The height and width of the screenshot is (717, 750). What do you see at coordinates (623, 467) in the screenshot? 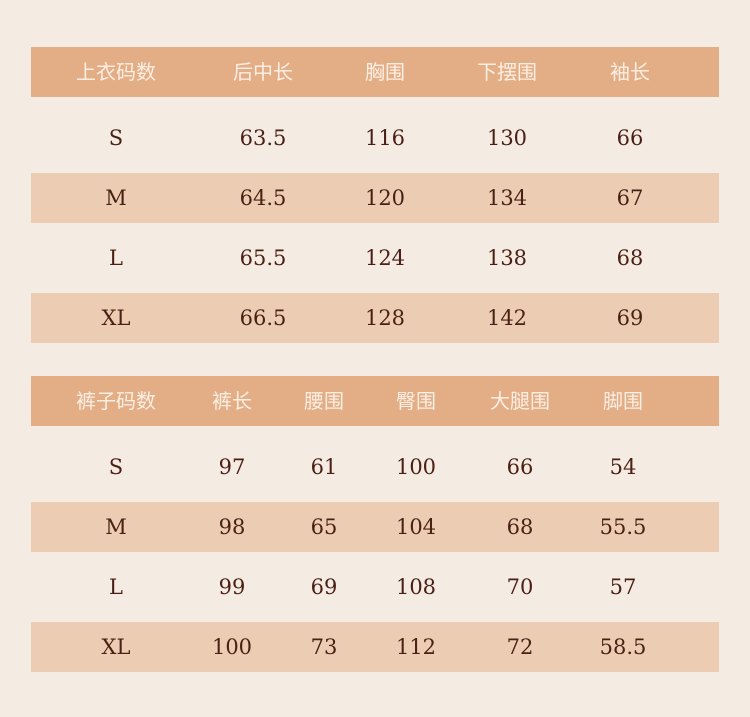
I see `measurement-cell: 54` at bounding box center [623, 467].